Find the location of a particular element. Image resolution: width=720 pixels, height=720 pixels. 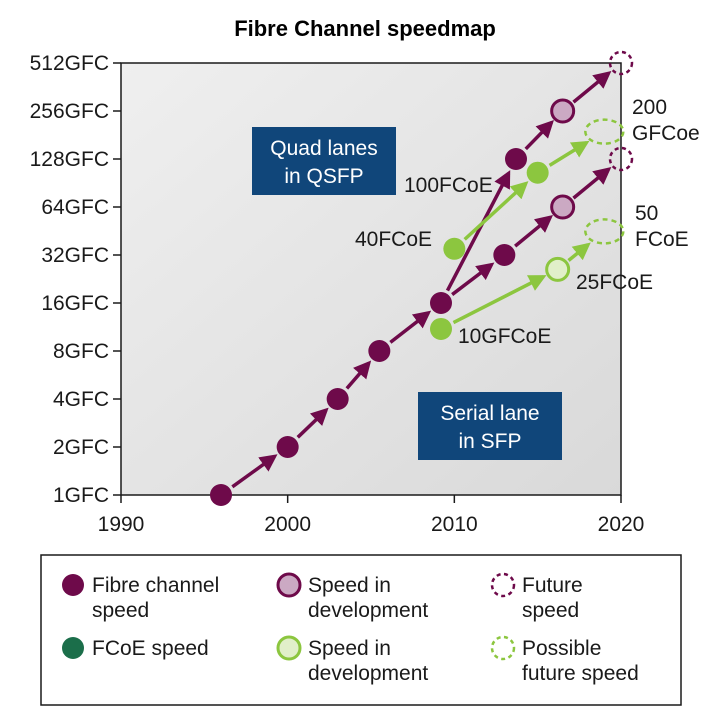

legend-label: FCoE speed is located at coordinates (150, 648).